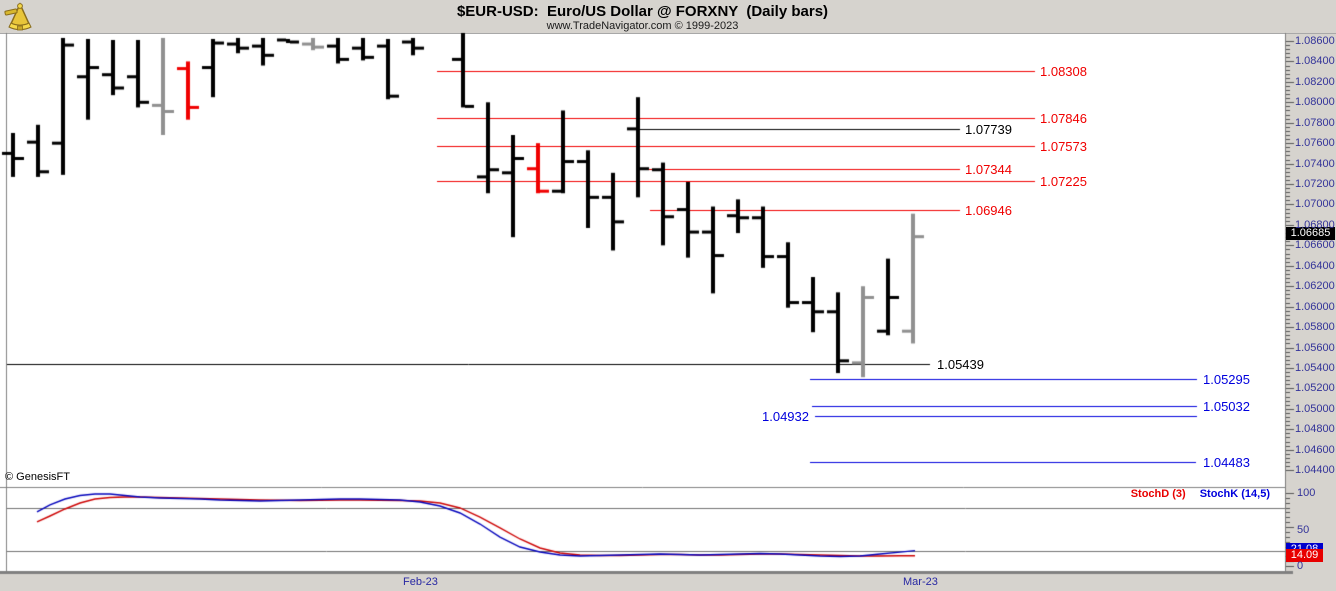 Image resolution: width=1336 pixels, height=591 pixels. I want to click on price-axis-label: 1.06600, so click(1315, 245).